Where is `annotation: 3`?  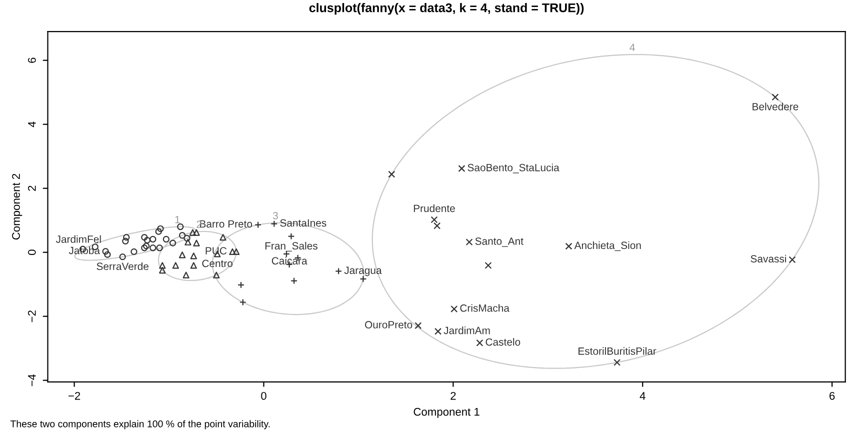
annotation: 3 is located at coordinates (275, 216).